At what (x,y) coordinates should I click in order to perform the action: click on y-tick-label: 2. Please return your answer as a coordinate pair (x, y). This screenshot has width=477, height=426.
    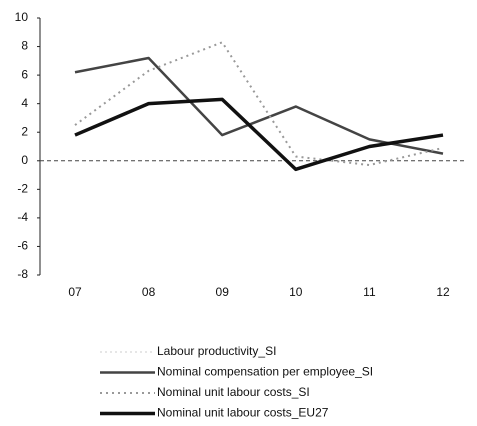
    Looking at the image, I should click on (24, 131).